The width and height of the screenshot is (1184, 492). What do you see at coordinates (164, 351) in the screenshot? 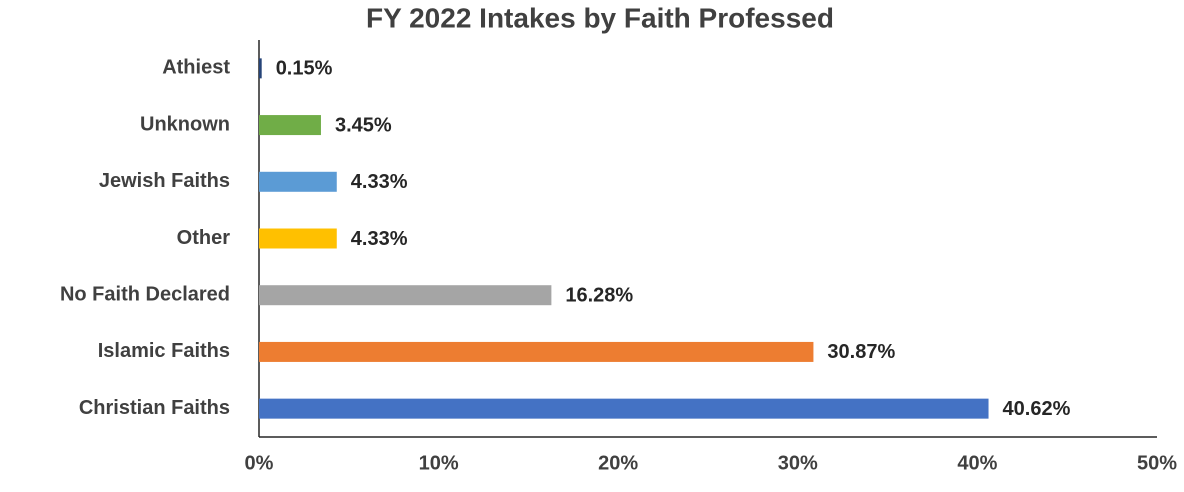
I see `y-tick-label: Islamic Faiths` at bounding box center [164, 351].